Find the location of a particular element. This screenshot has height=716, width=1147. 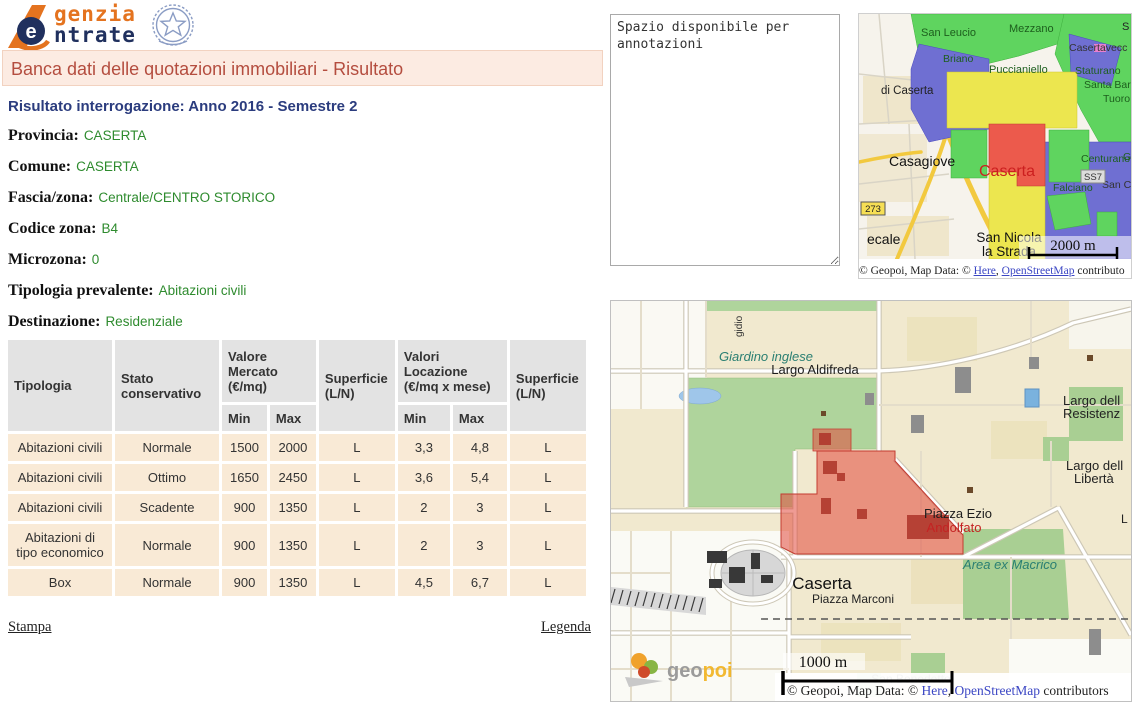

pond is located at coordinates (700, 396).